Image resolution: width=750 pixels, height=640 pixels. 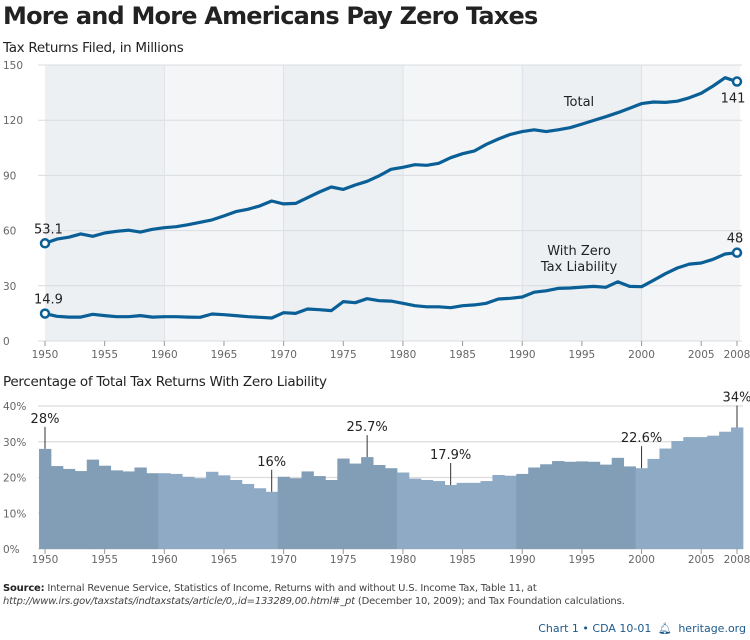 I want to click on start-value-label: 53.1, so click(x=48, y=229).